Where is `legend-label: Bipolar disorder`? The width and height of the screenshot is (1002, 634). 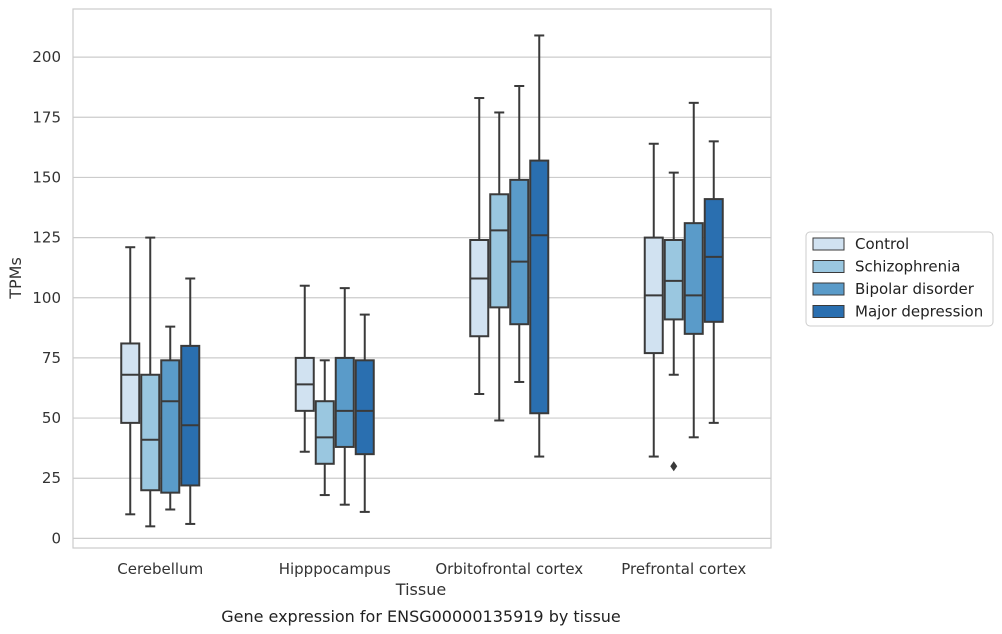 legend-label: Bipolar disorder is located at coordinates (915, 289).